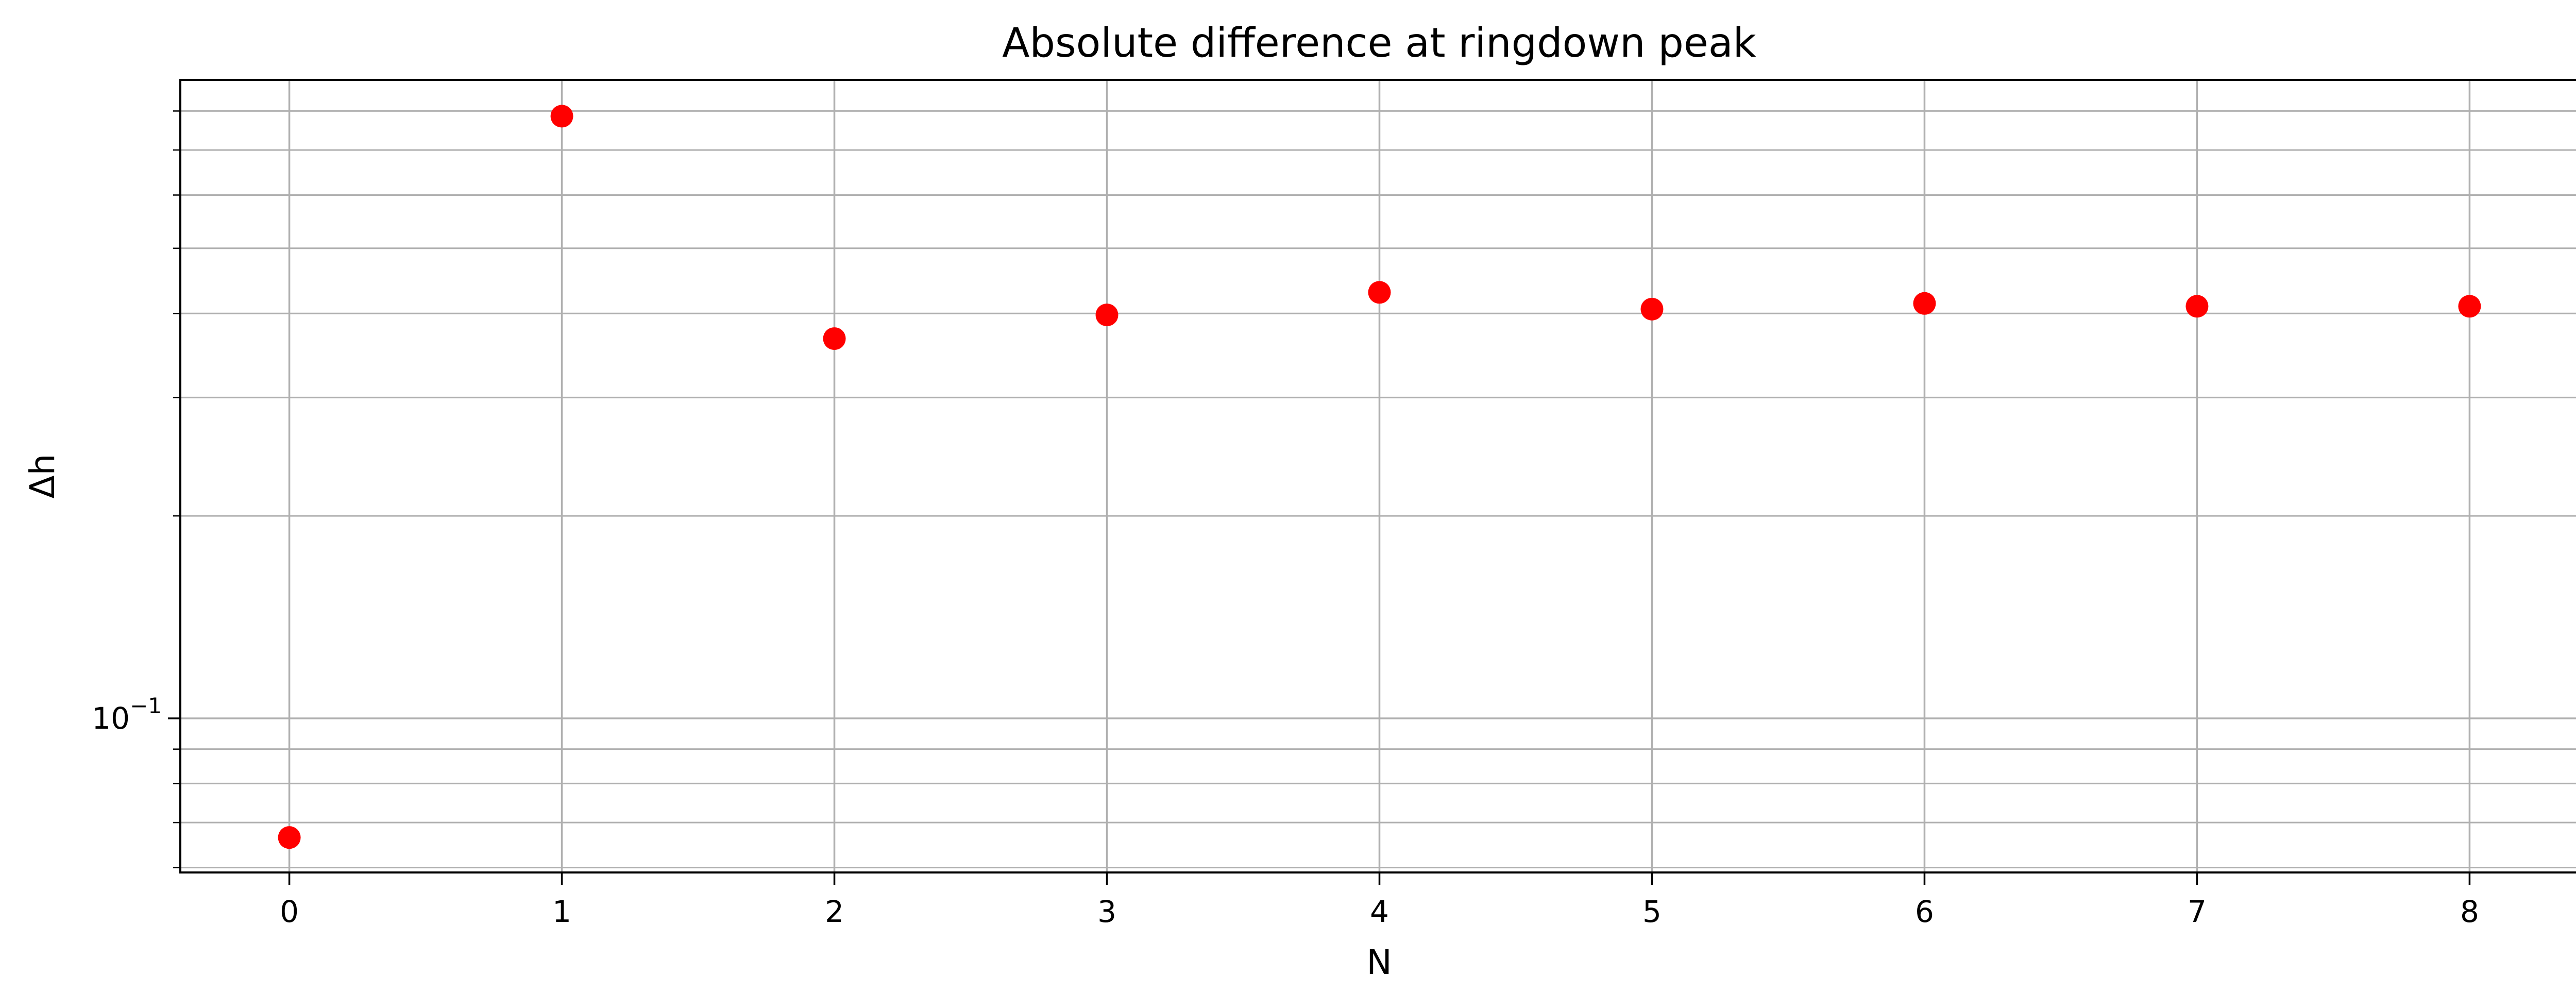 The width and height of the screenshot is (2576, 1008). What do you see at coordinates (111, 718) in the screenshot?
I see `y-tick-base: 10` at bounding box center [111, 718].